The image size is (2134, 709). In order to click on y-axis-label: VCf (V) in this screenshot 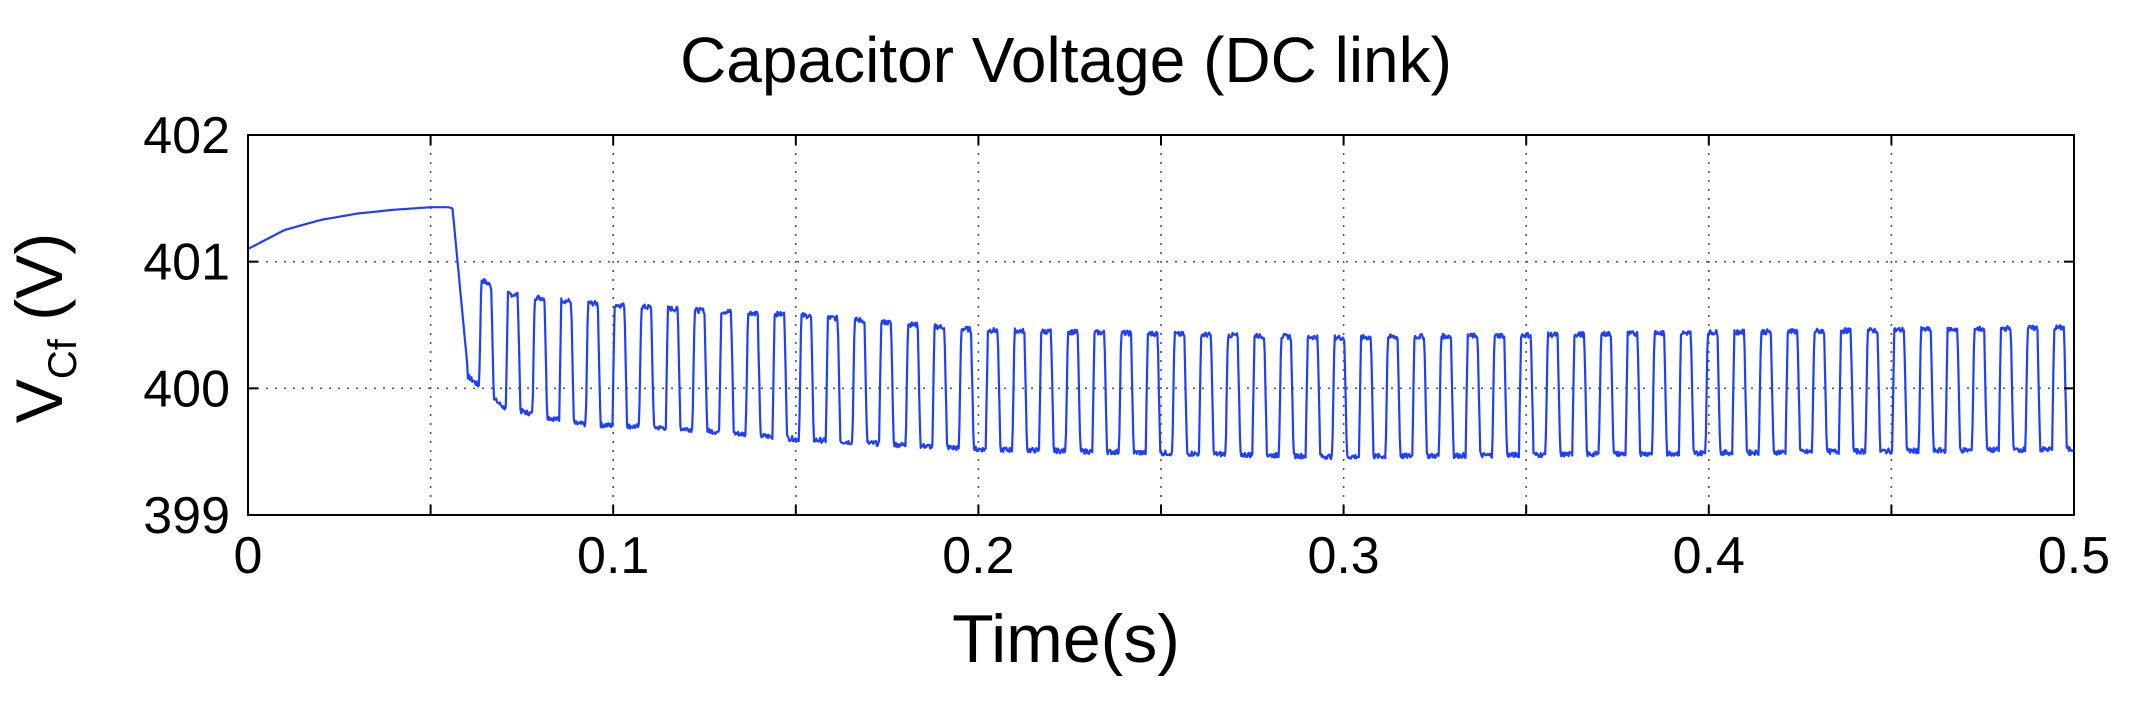, I will do `click(43, 328)`.